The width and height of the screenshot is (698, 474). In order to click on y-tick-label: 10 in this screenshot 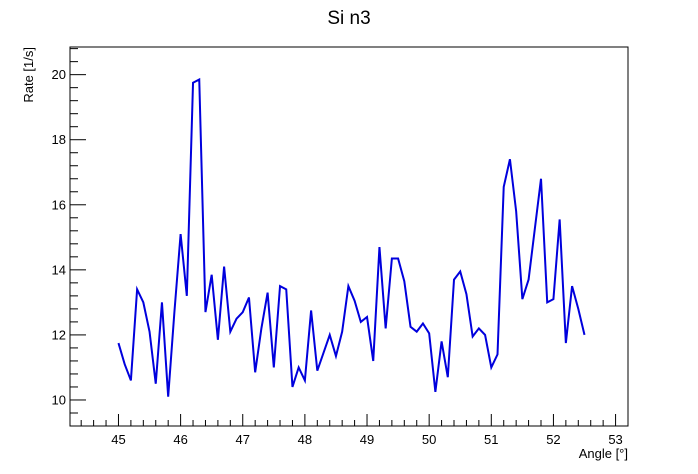, I will do `click(59, 399)`.